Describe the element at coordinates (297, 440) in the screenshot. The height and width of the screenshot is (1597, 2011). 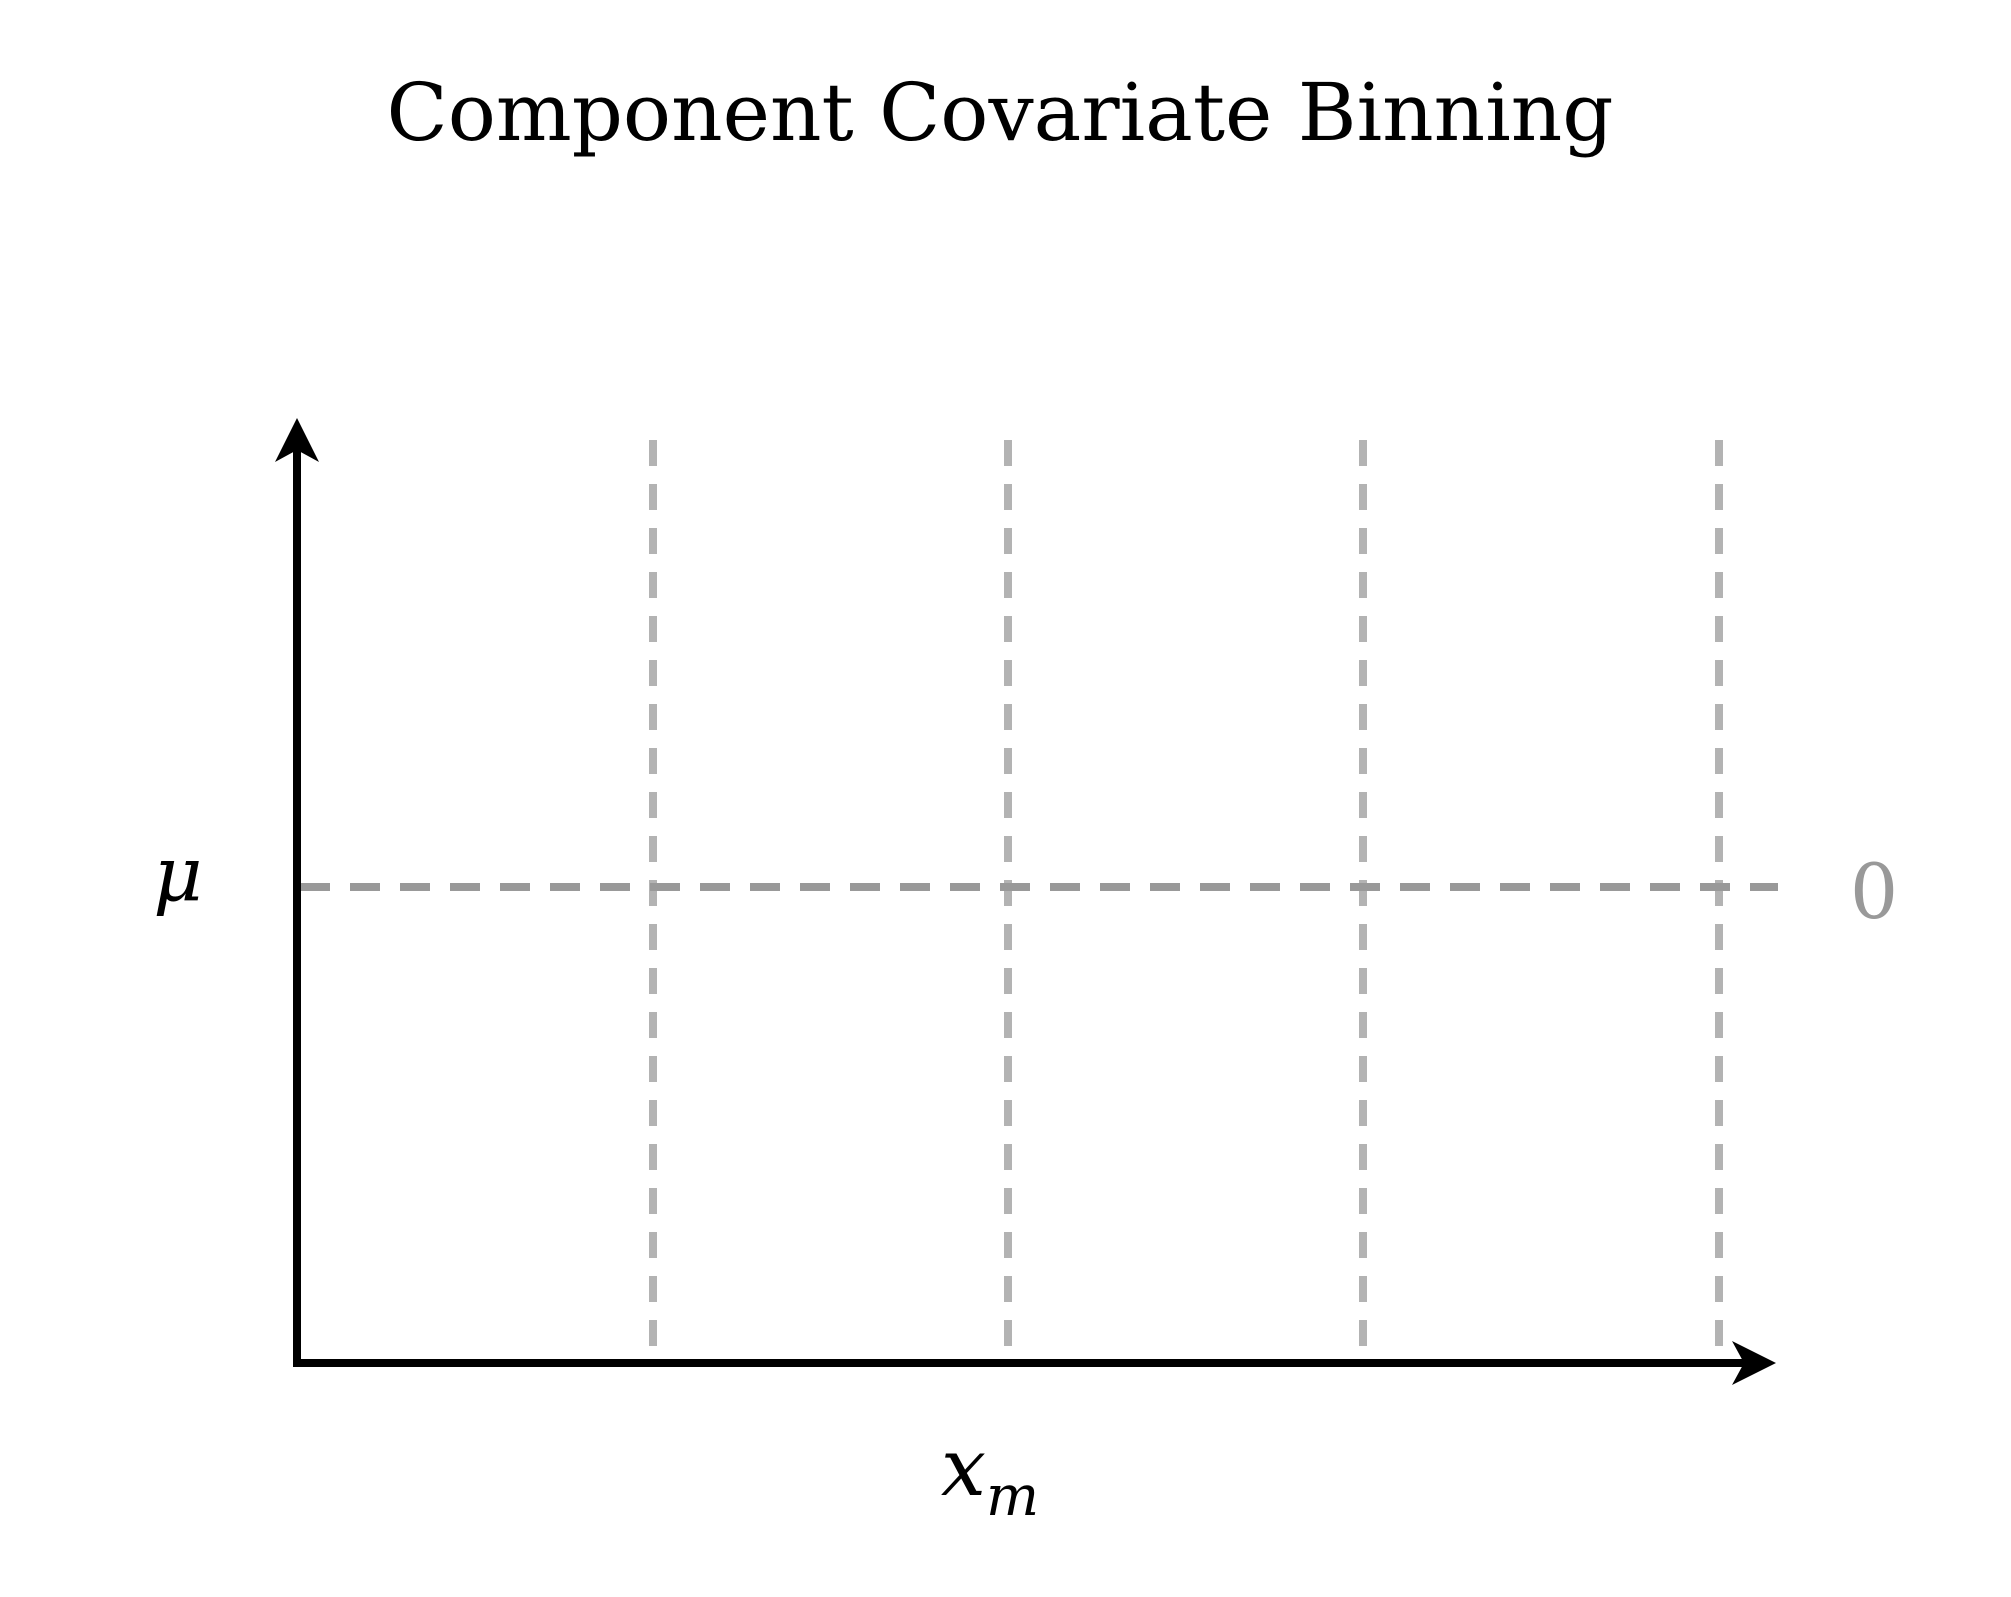
I see `y-axis-arrowhead` at that location.